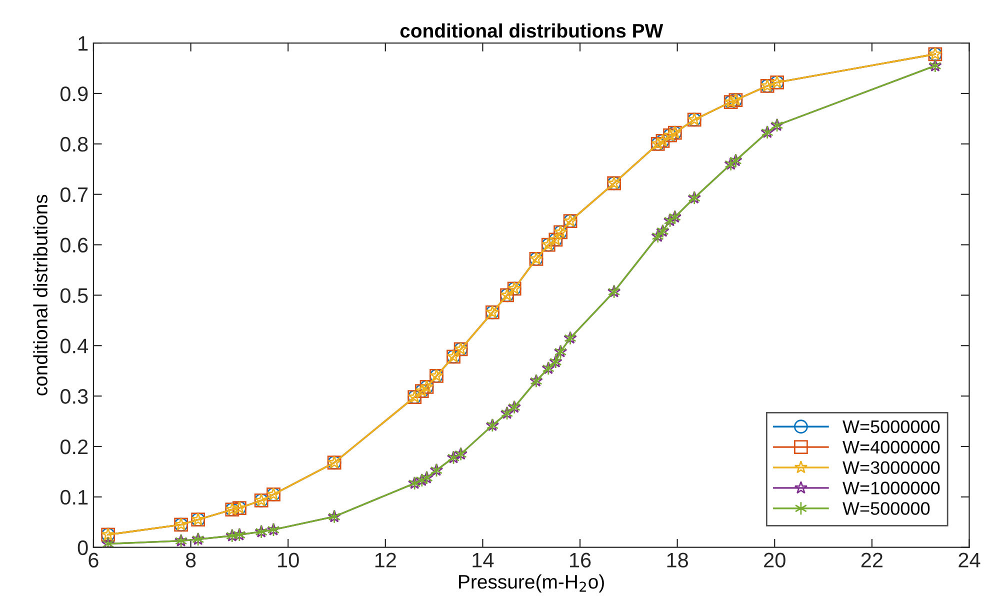 This screenshot has height=615, width=984. Describe the element at coordinates (775, 560) in the screenshot. I see `x-tick-label: 20` at that location.